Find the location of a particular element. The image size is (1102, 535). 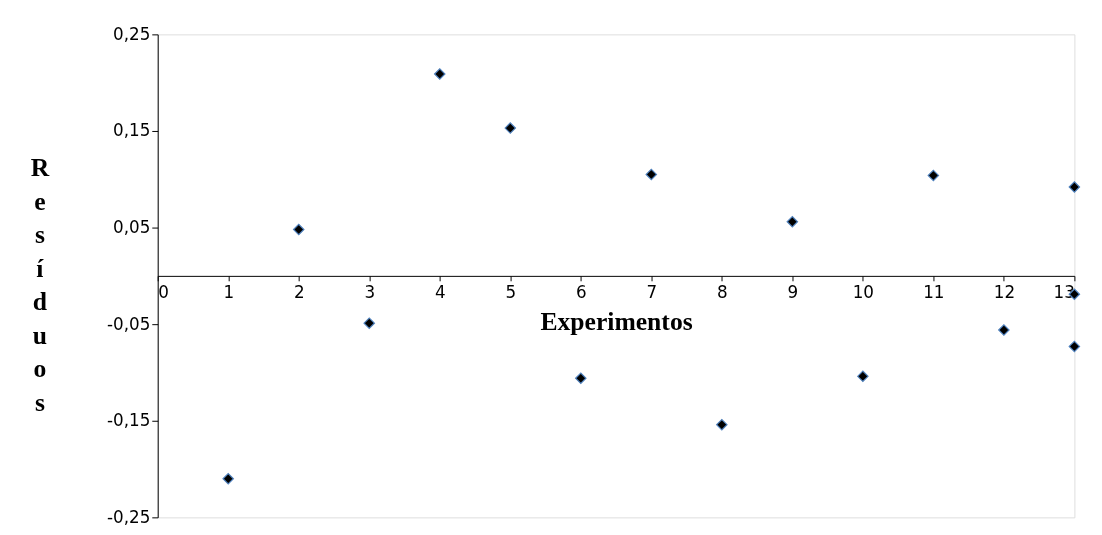

x-tick-label: 0 is located at coordinates (163, 292).